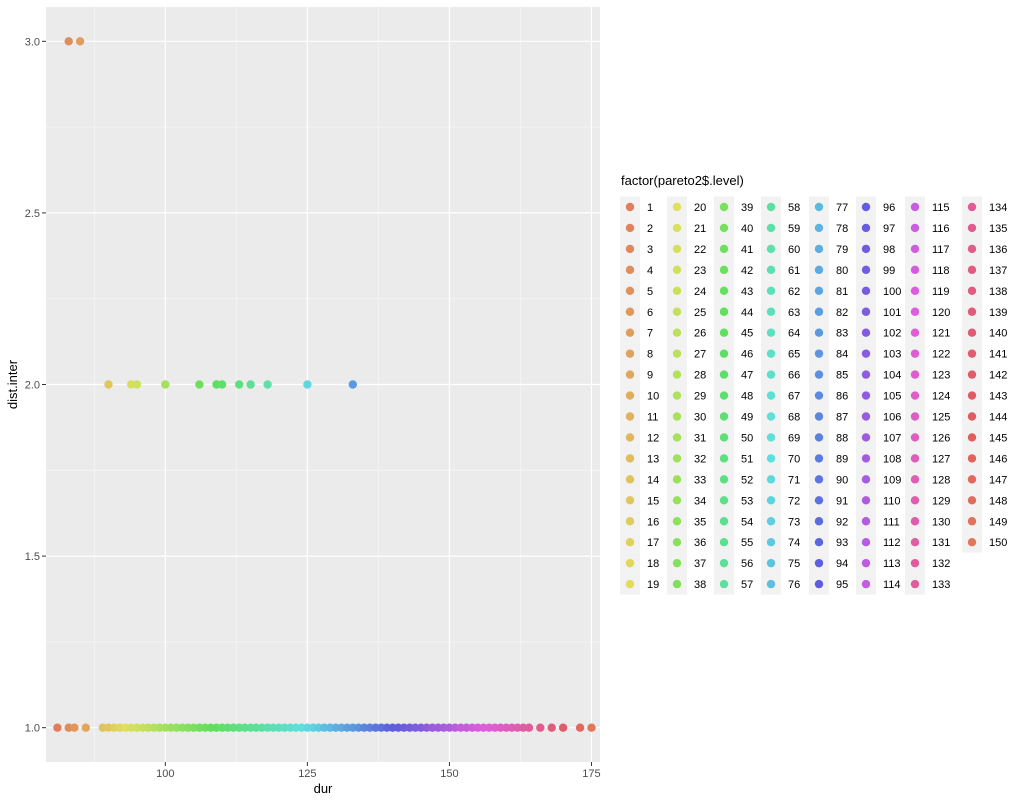  I want to click on legend-entry: 102, so click(878, 333).